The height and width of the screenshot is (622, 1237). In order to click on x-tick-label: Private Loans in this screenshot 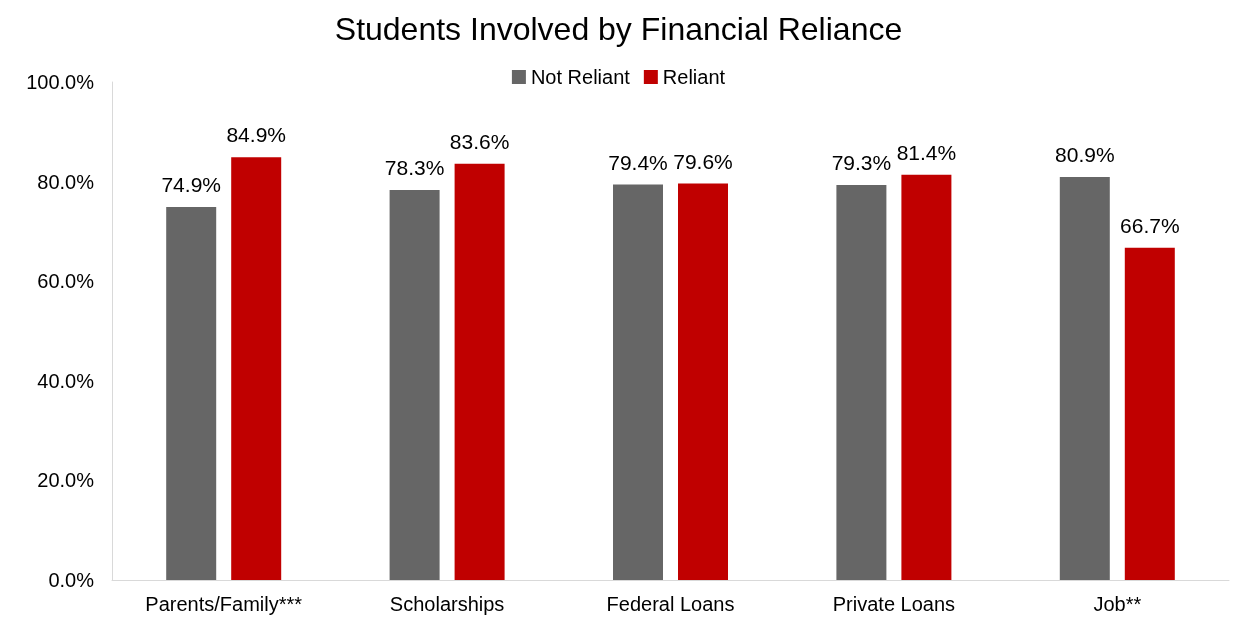, I will do `click(894, 604)`.